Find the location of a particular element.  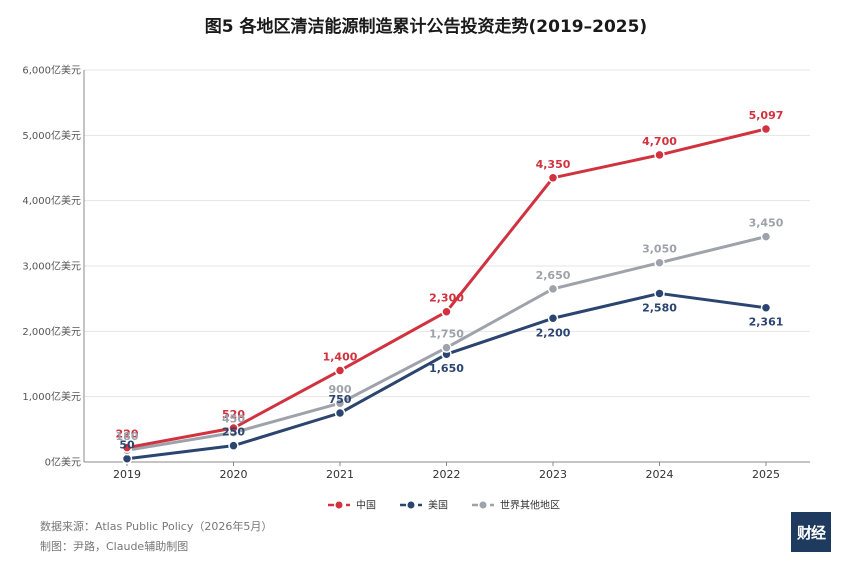

data-label: 520 is located at coordinates (233, 414).